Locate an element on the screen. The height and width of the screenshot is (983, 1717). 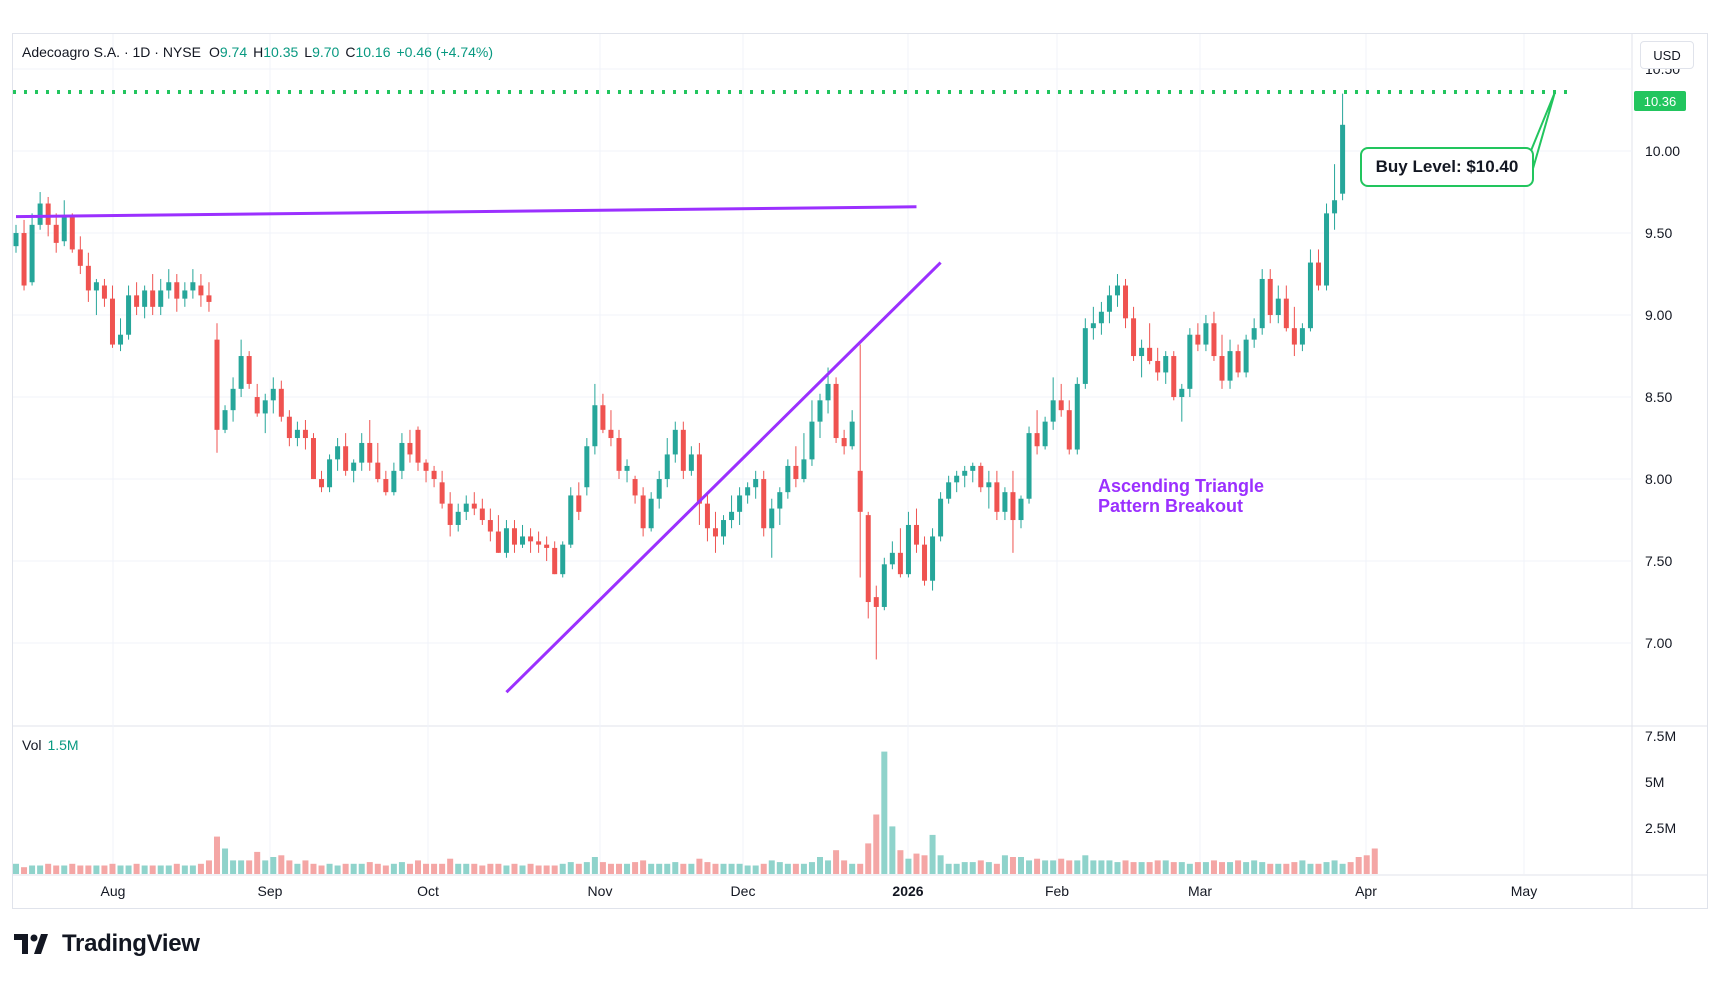
volume-tick-label: 5M is located at coordinates (1654, 782).